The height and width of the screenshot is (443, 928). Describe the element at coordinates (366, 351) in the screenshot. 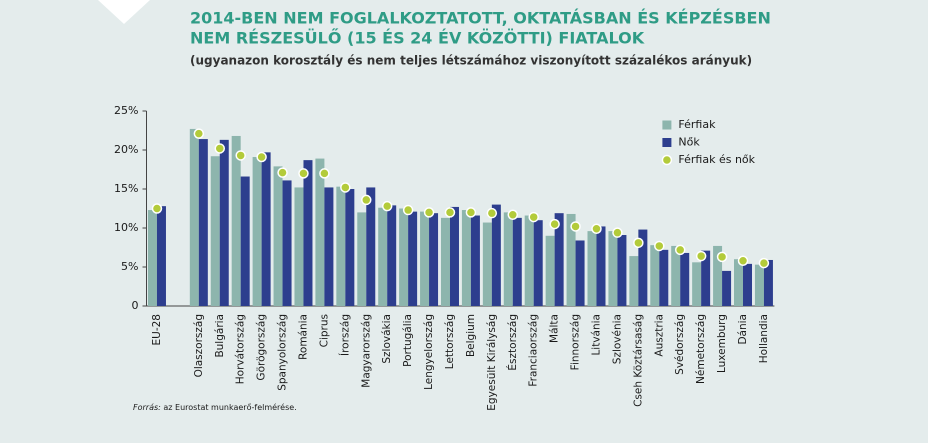

I see `x-tick-label: Magyarország` at that location.